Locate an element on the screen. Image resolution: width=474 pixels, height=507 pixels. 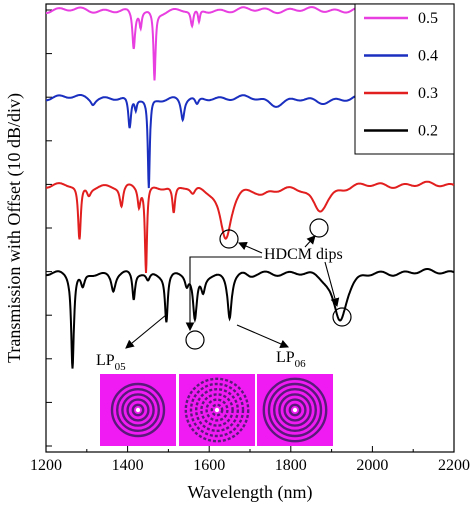
legend-label-0.3: 0.3 is located at coordinates (428, 93).